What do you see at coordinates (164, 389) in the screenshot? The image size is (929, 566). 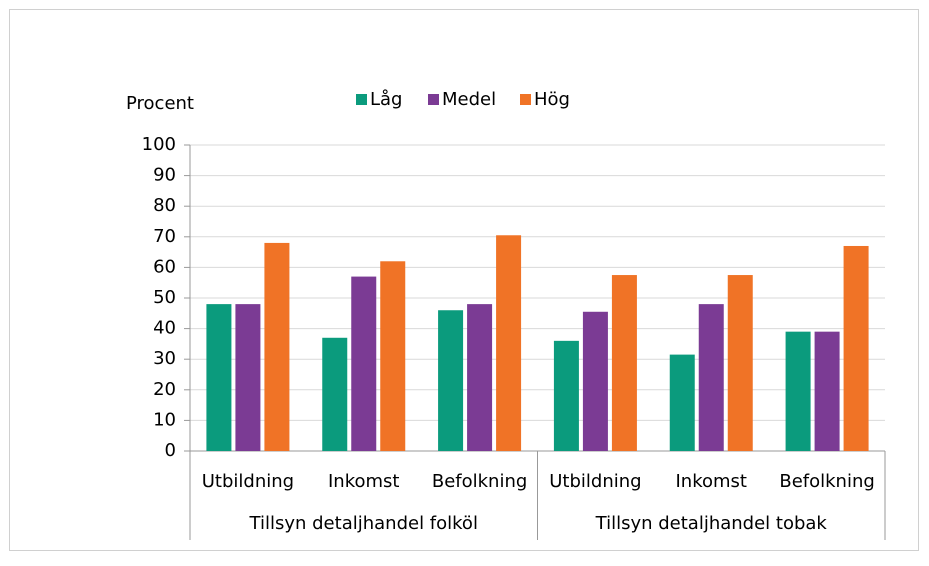 I see `y-tick-label: 20` at bounding box center [164, 389].